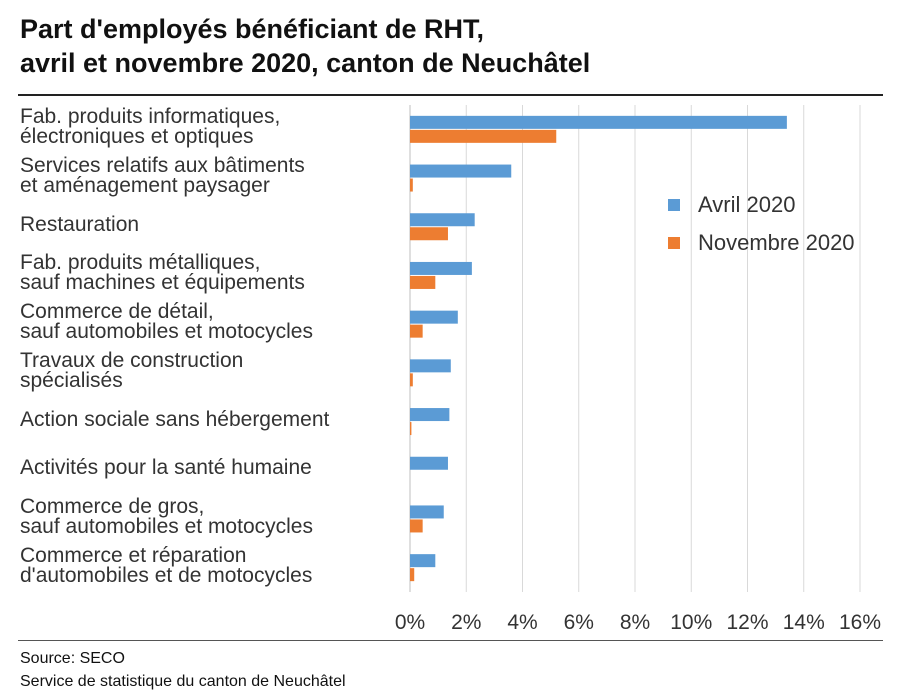 The image size is (900, 700). I want to click on x-tick-label: 16%, so click(860, 622).